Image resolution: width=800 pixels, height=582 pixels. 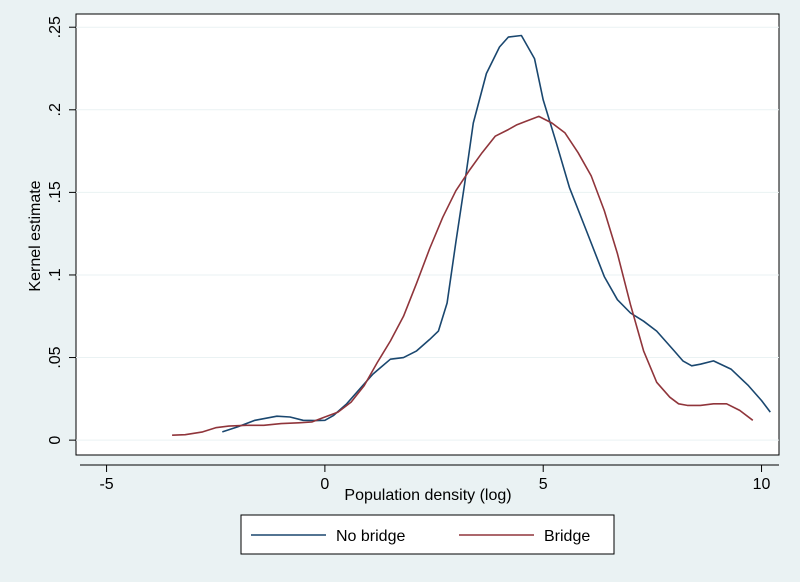 What do you see at coordinates (55, 192) in the screenshot?
I see `y-tick-label-3: .15` at bounding box center [55, 192].